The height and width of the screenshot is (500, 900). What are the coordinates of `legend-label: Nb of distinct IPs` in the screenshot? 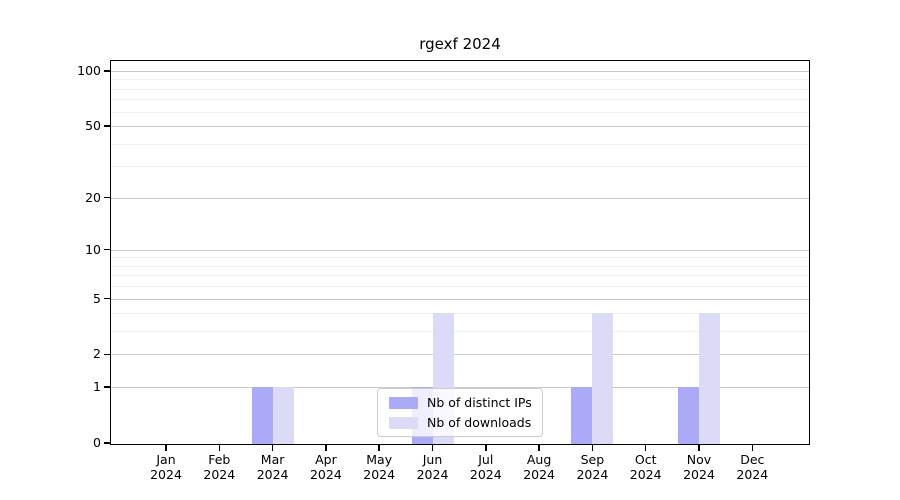 It's located at (479, 402).